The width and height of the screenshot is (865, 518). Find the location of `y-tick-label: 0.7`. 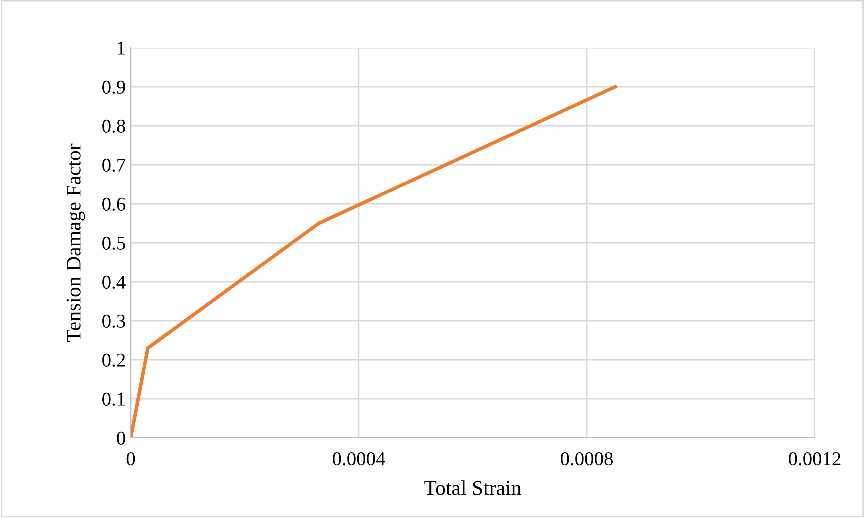

y-tick-label: 0.7 is located at coordinates (114, 165).